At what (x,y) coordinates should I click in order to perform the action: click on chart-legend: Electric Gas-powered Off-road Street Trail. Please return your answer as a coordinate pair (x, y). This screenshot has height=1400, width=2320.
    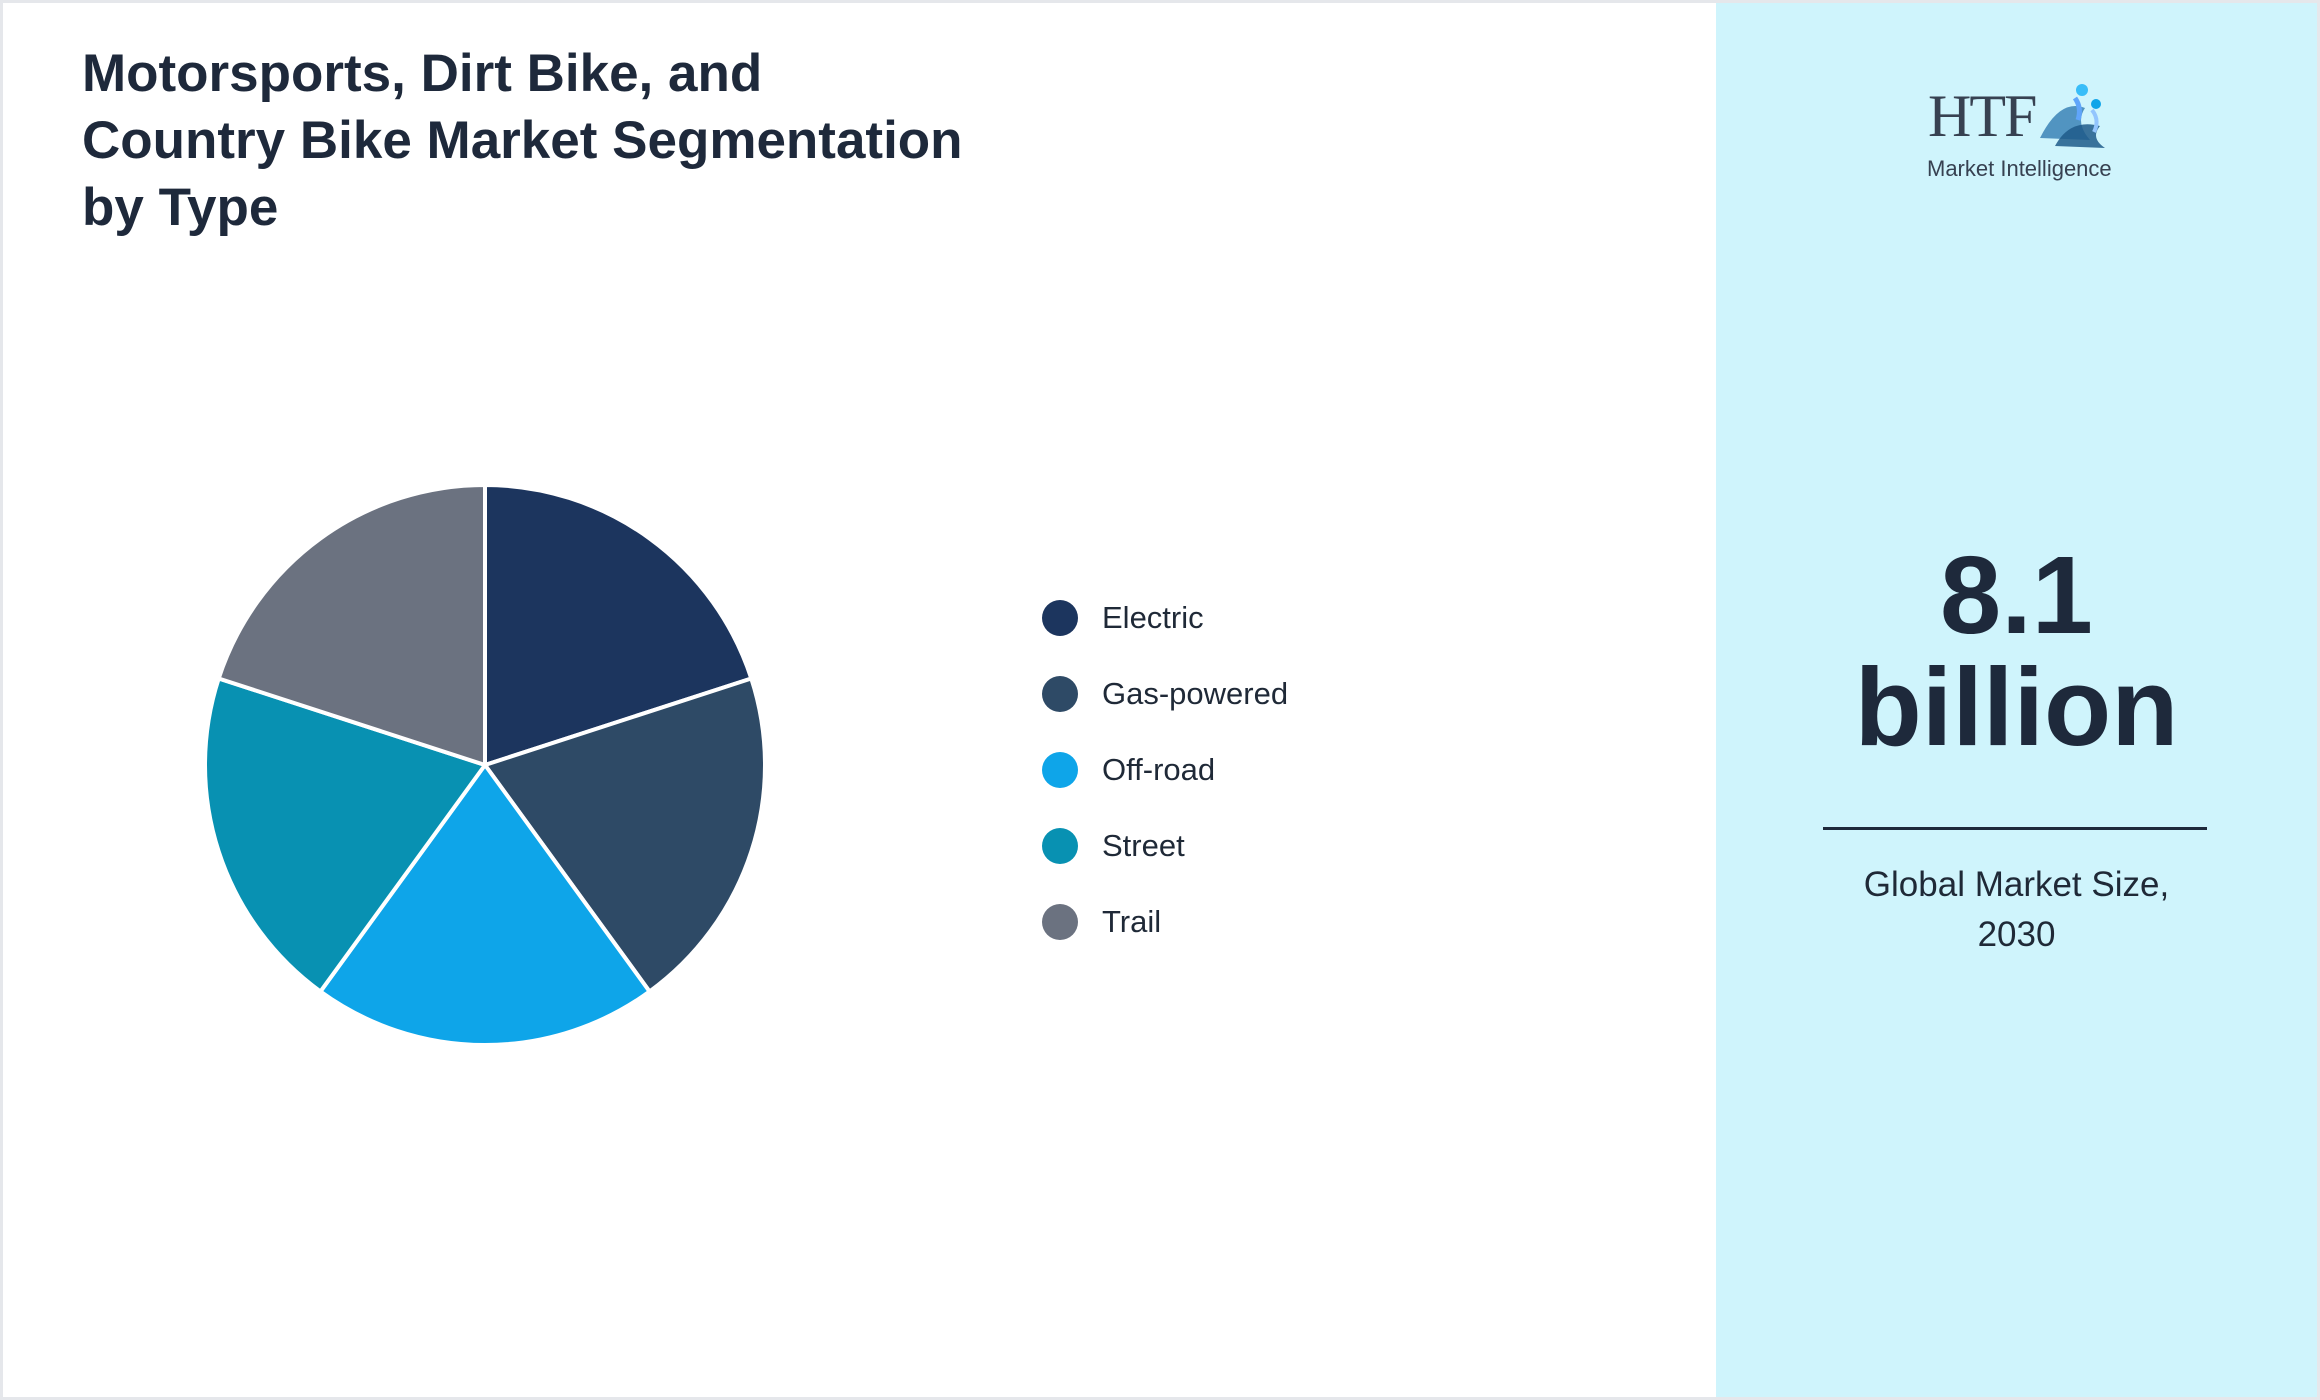
    Looking at the image, I should click on (1242, 770).